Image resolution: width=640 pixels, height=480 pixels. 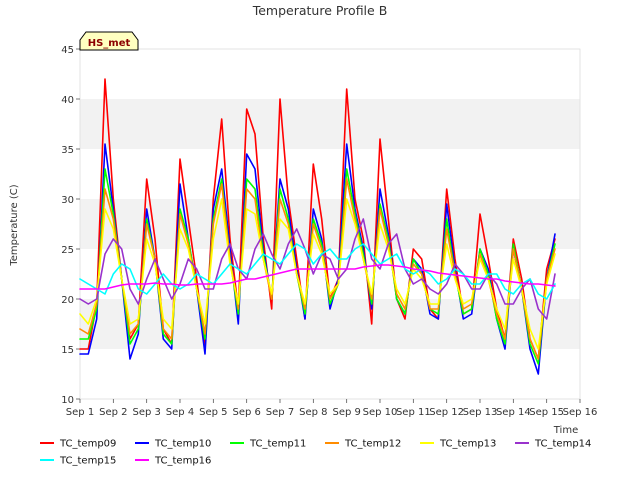 What do you see at coordinates (14, 225) in the screenshot?
I see `y-axis-title: Temperature (C)` at bounding box center [14, 225].